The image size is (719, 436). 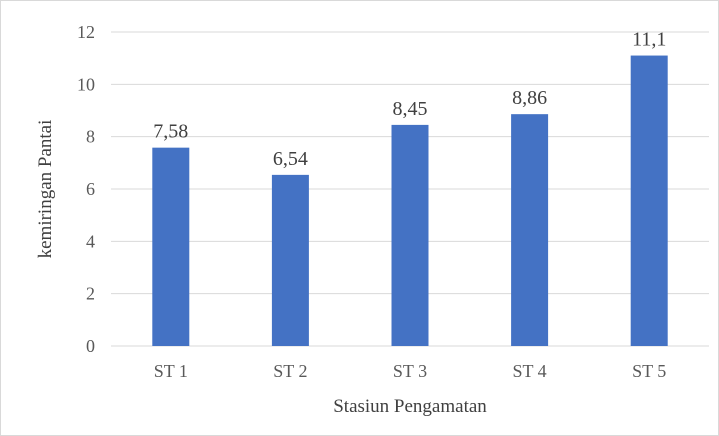 What do you see at coordinates (90, 241) in the screenshot?
I see `y-tick-label: 4` at bounding box center [90, 241].